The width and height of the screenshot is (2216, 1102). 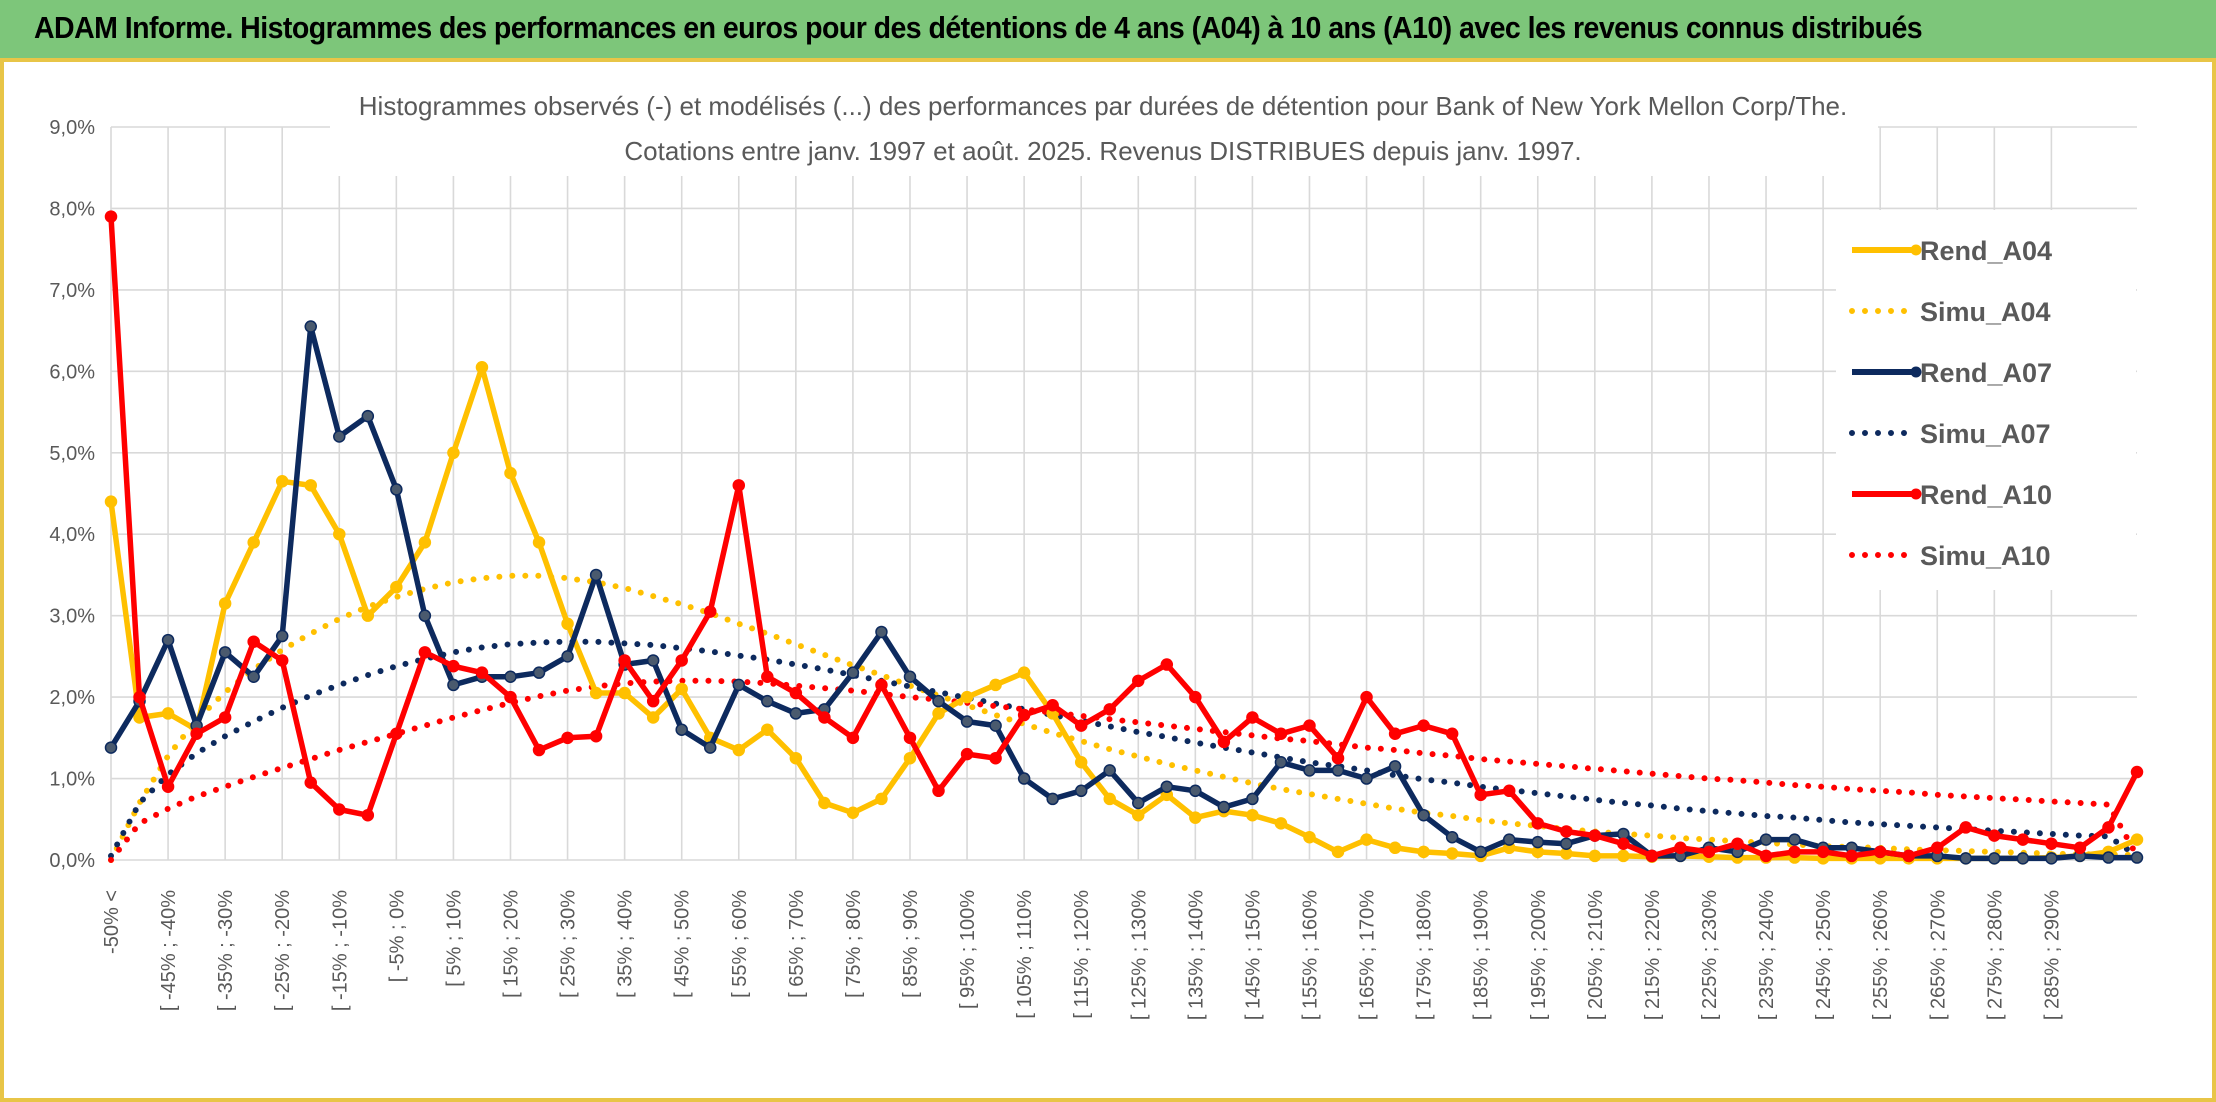 What do you see at coordinates (1985, 556) in the screenshot?
I see `legend-label: Simu_A10` at bounding box center [1985, 556].